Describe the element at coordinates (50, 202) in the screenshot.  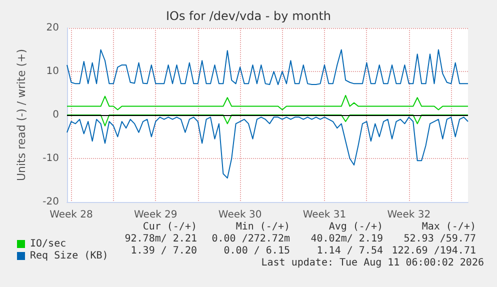
I see `y-tick-label: -20` at that location.